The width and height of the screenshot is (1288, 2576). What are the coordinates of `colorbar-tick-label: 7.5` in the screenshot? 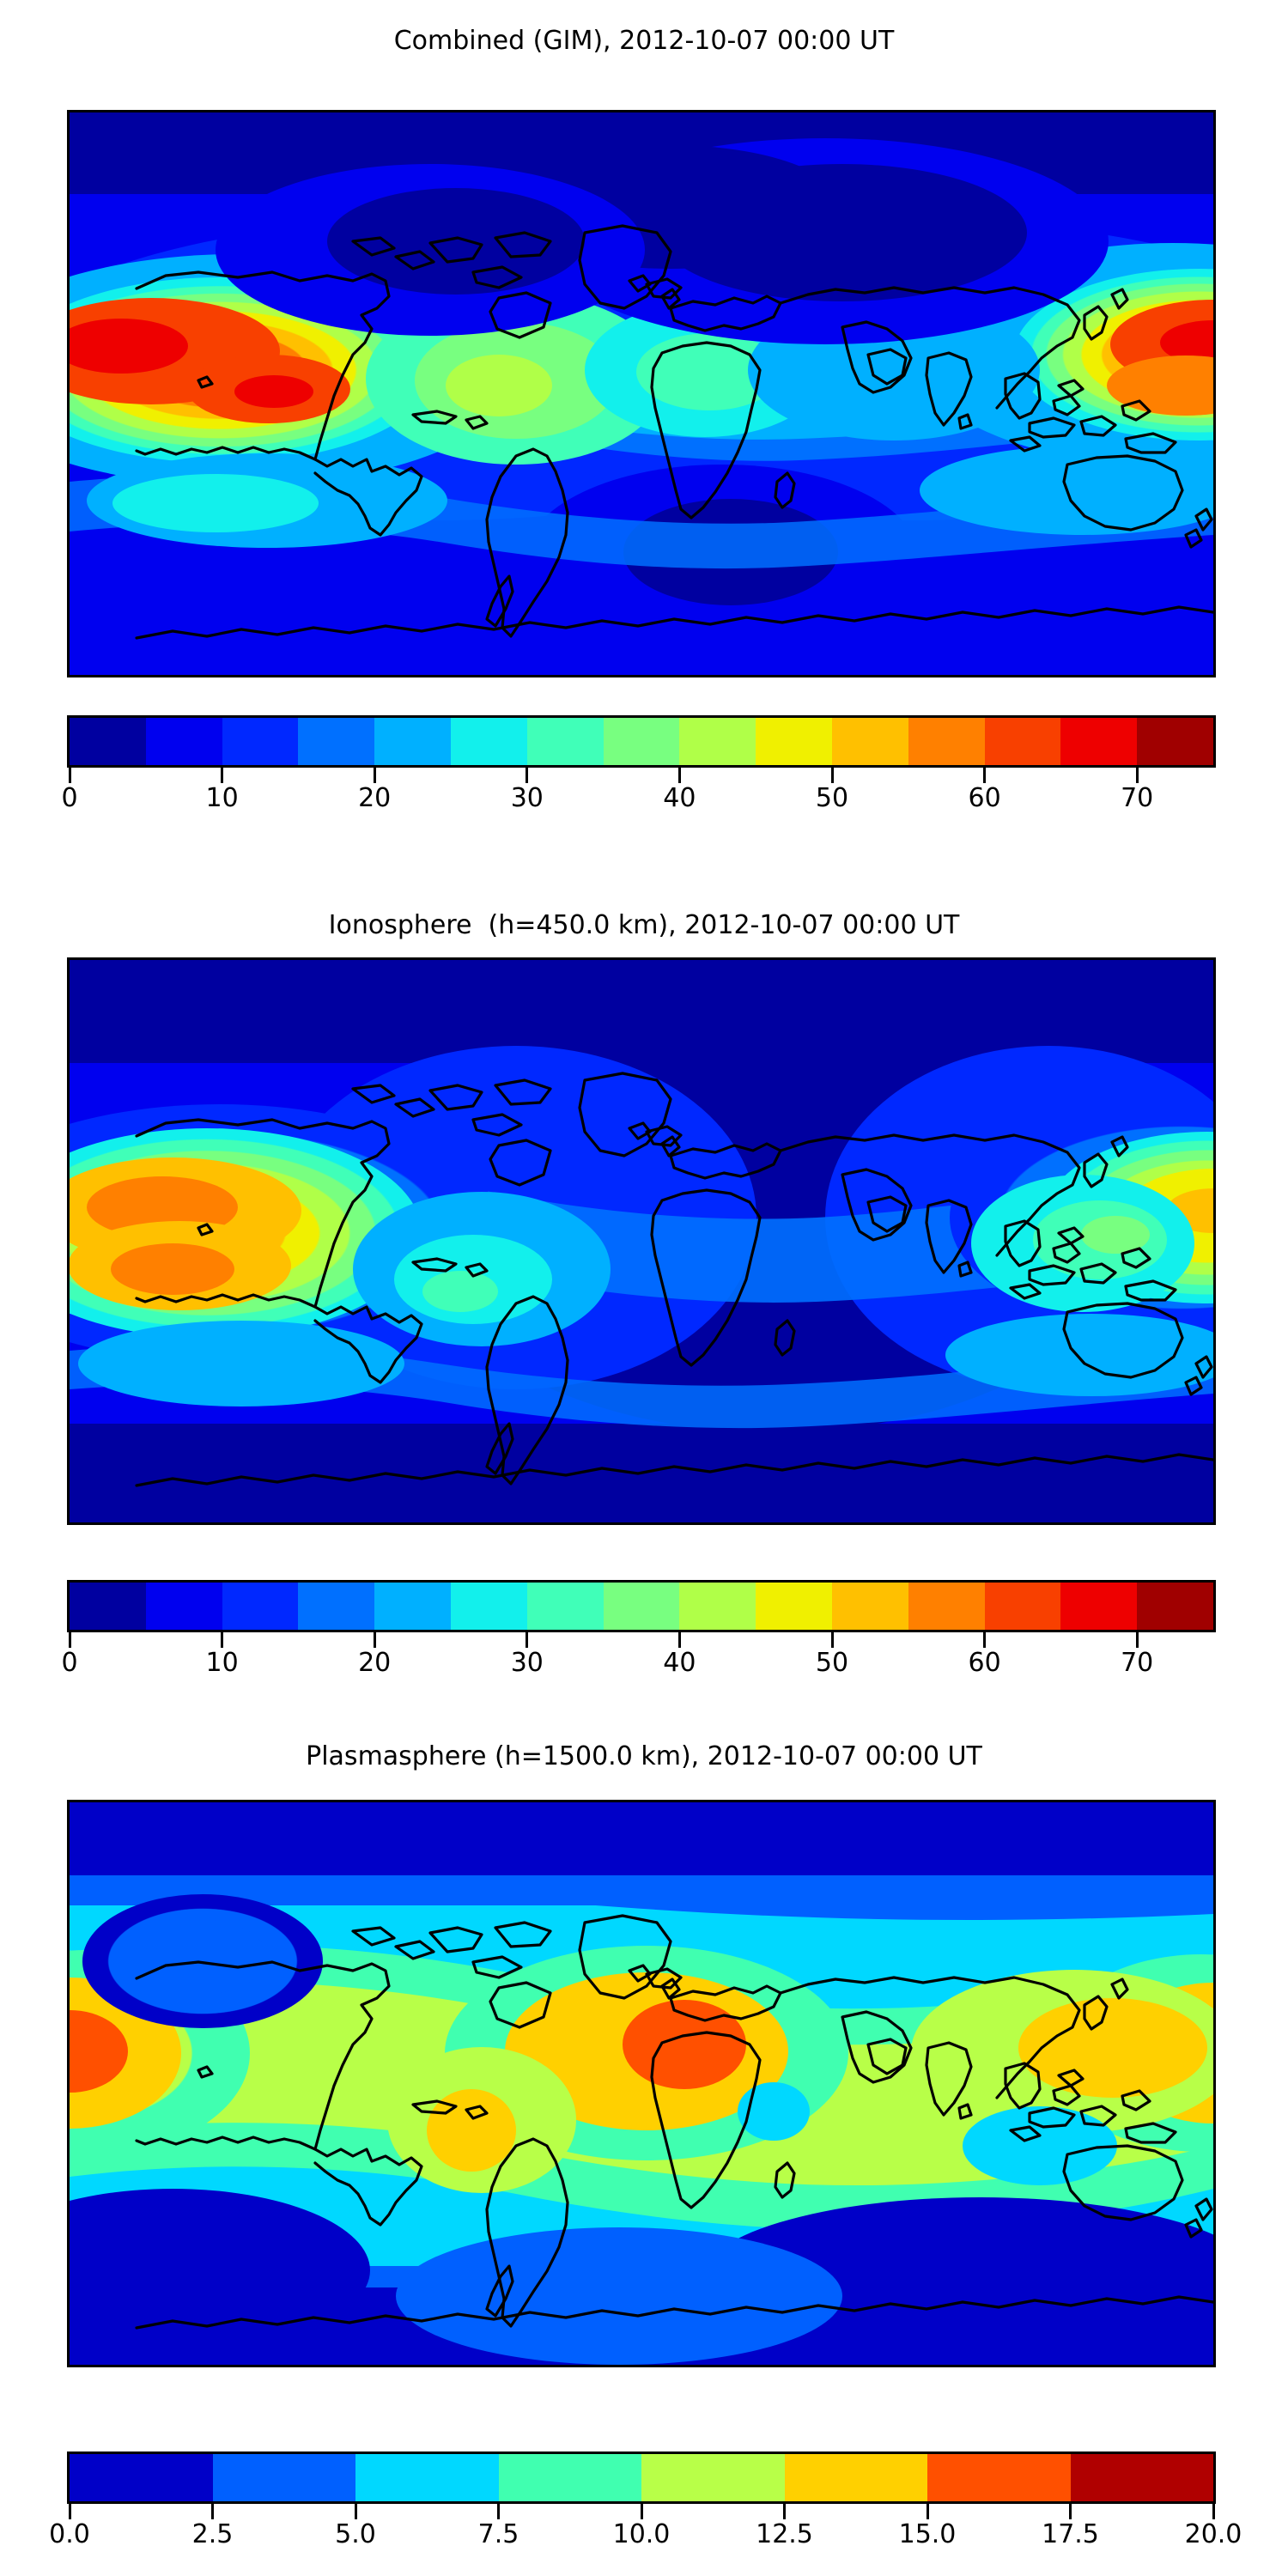 It's located at (498, 2534).